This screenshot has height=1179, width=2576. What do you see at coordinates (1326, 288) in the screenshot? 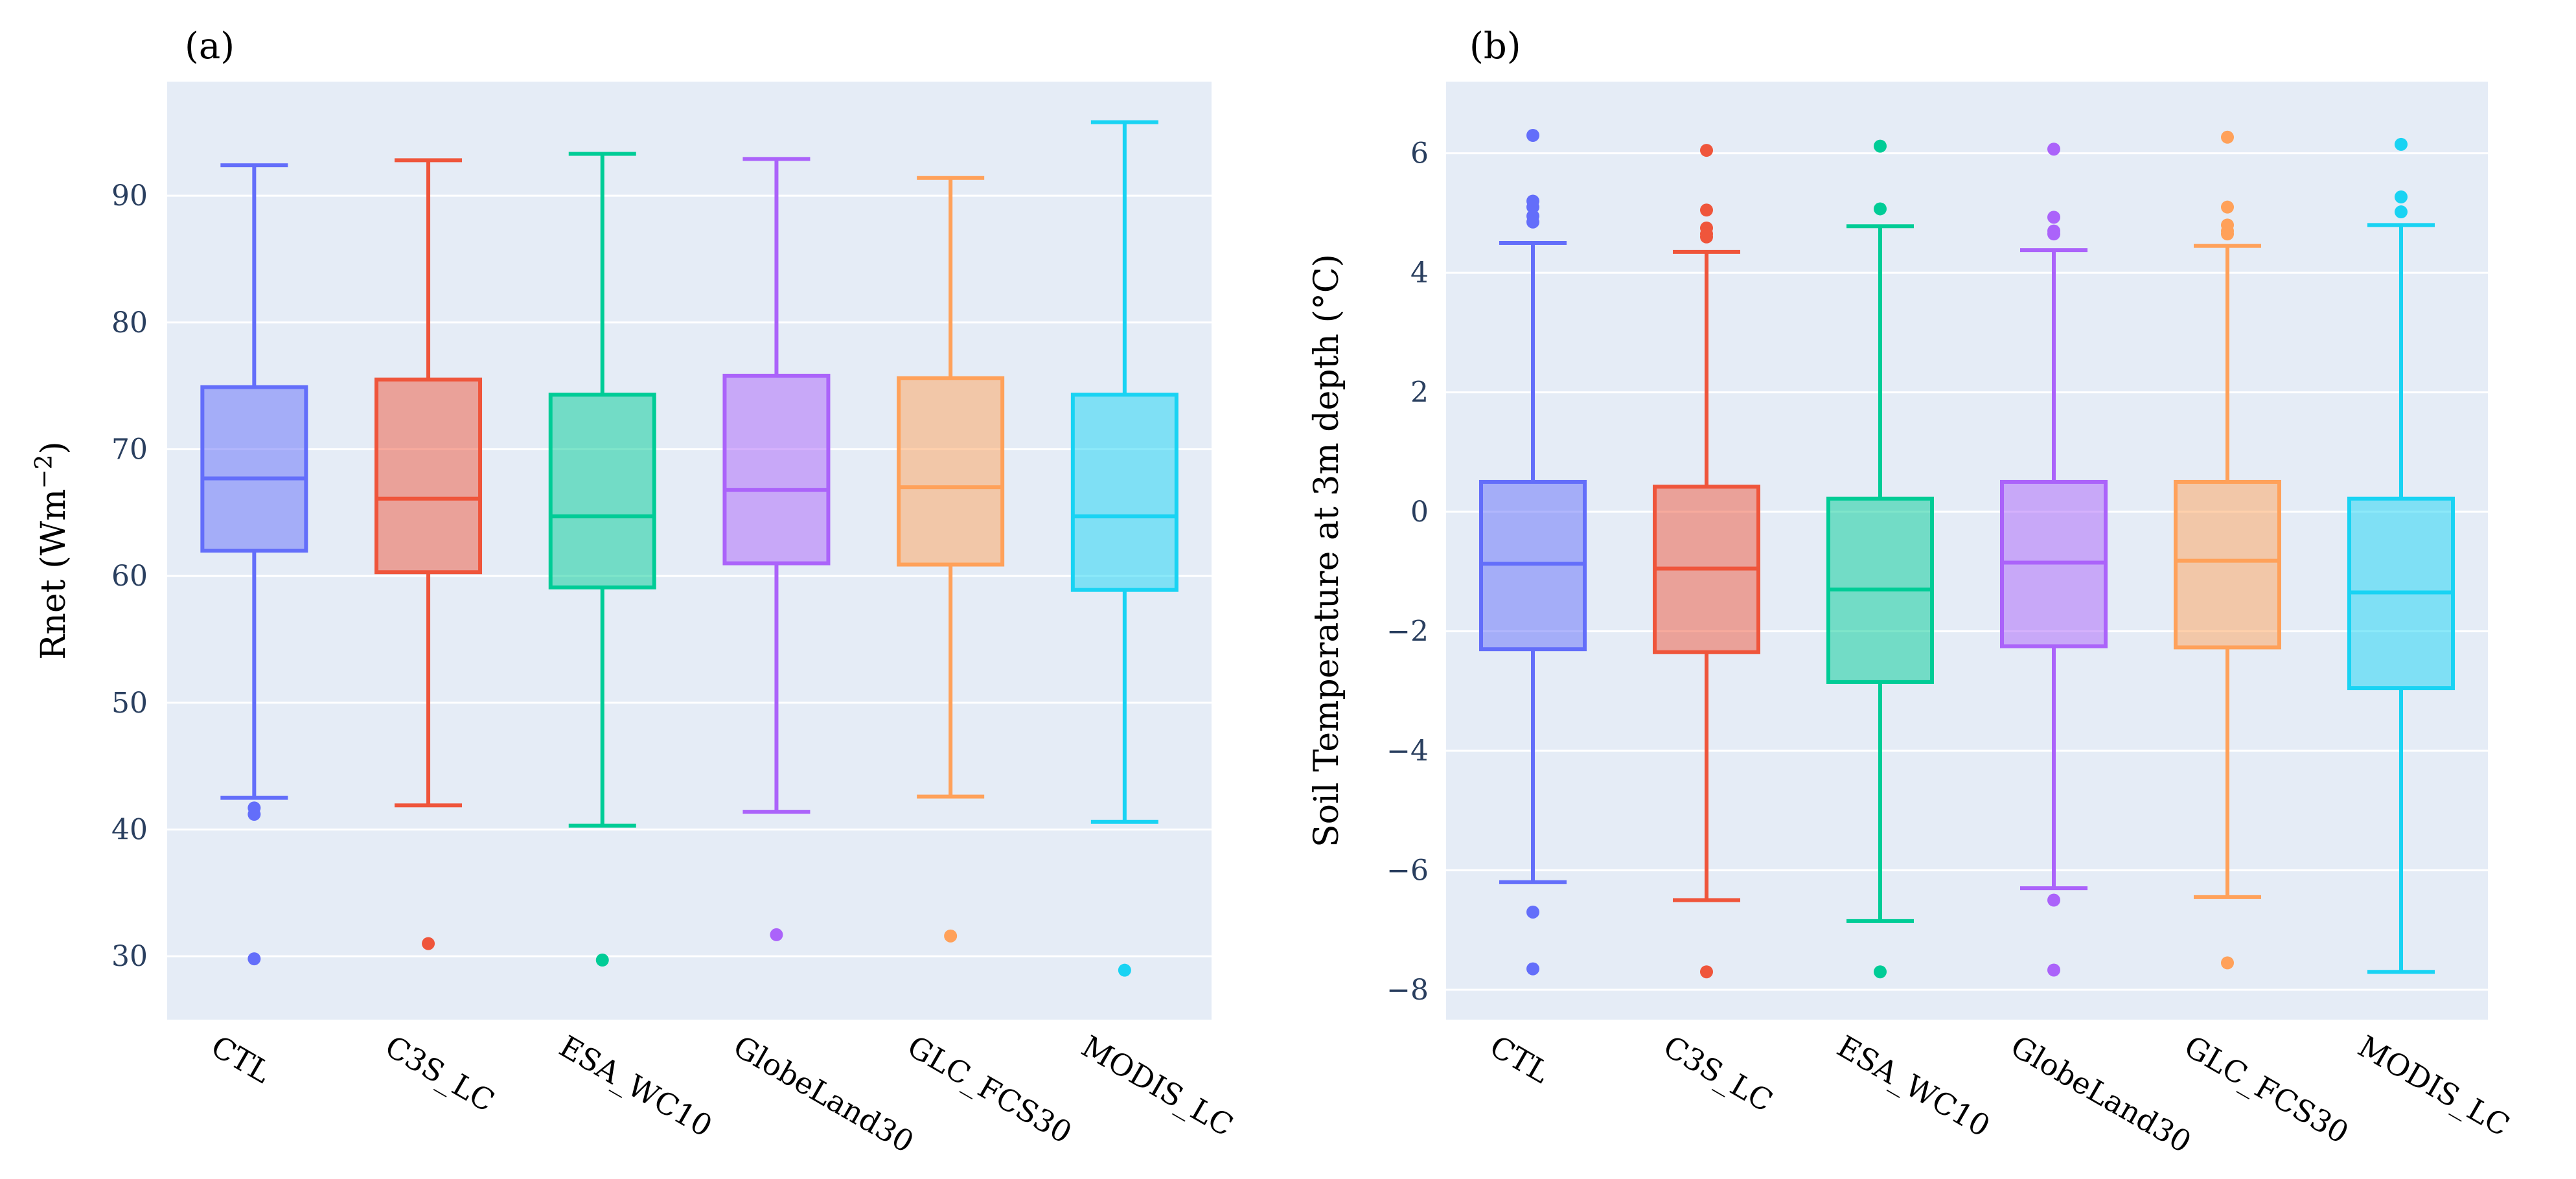
I see `panel-b-ylabel-deg: °C` at bounding box center [1326, 288].